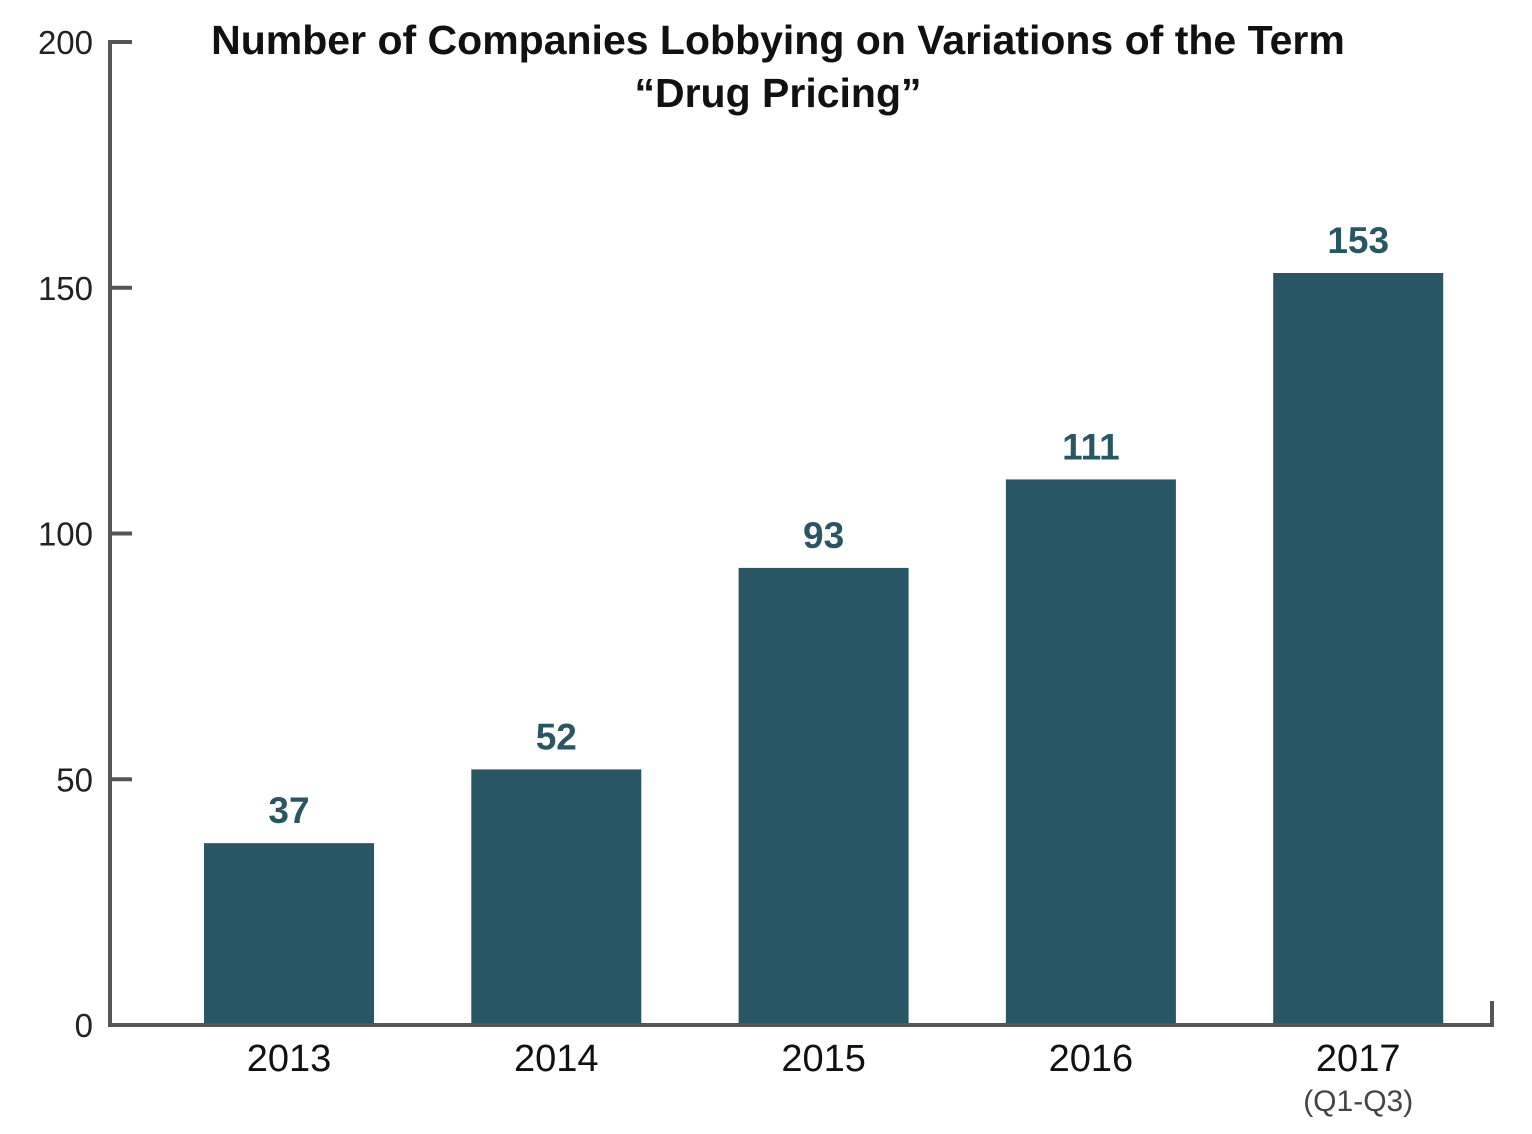 The width and height of the screenshot is (1532, 1134). I want to click on bar-2016, so click(1090, 751).